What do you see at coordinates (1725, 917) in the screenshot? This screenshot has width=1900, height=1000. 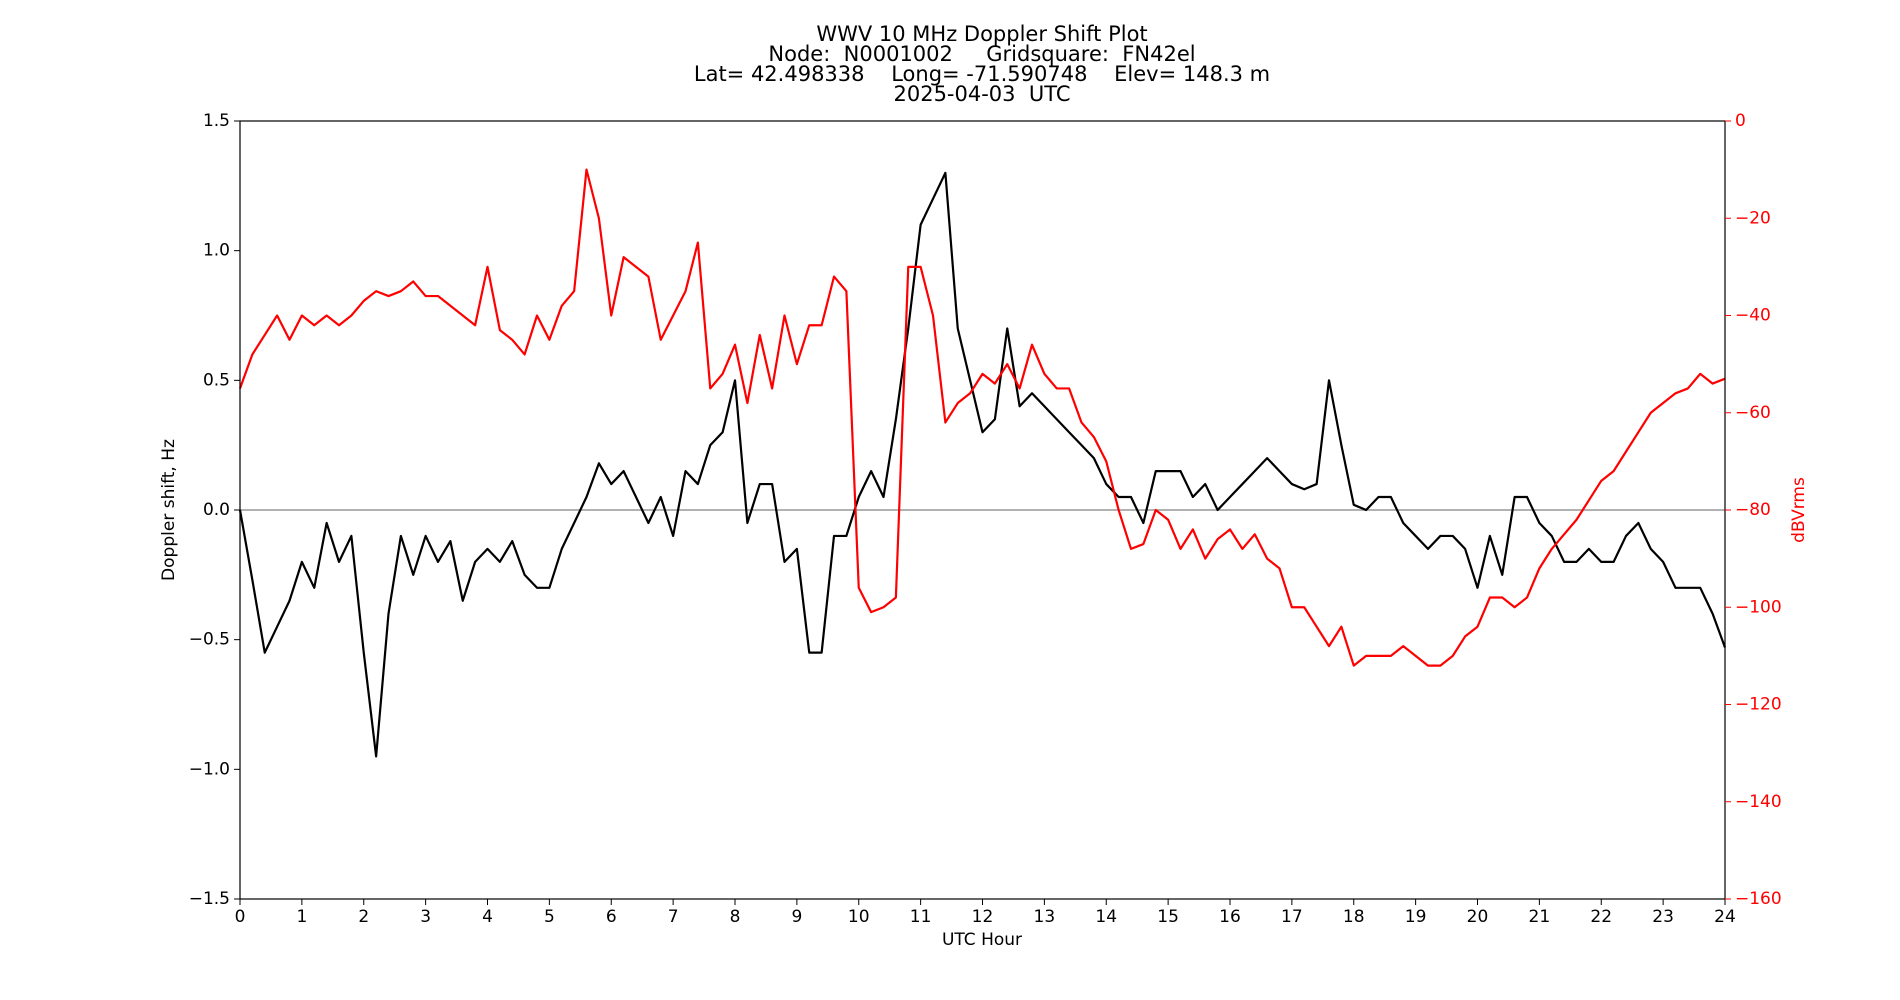 I see `x-tick-label: 24` at bounding box center [1725, 917].